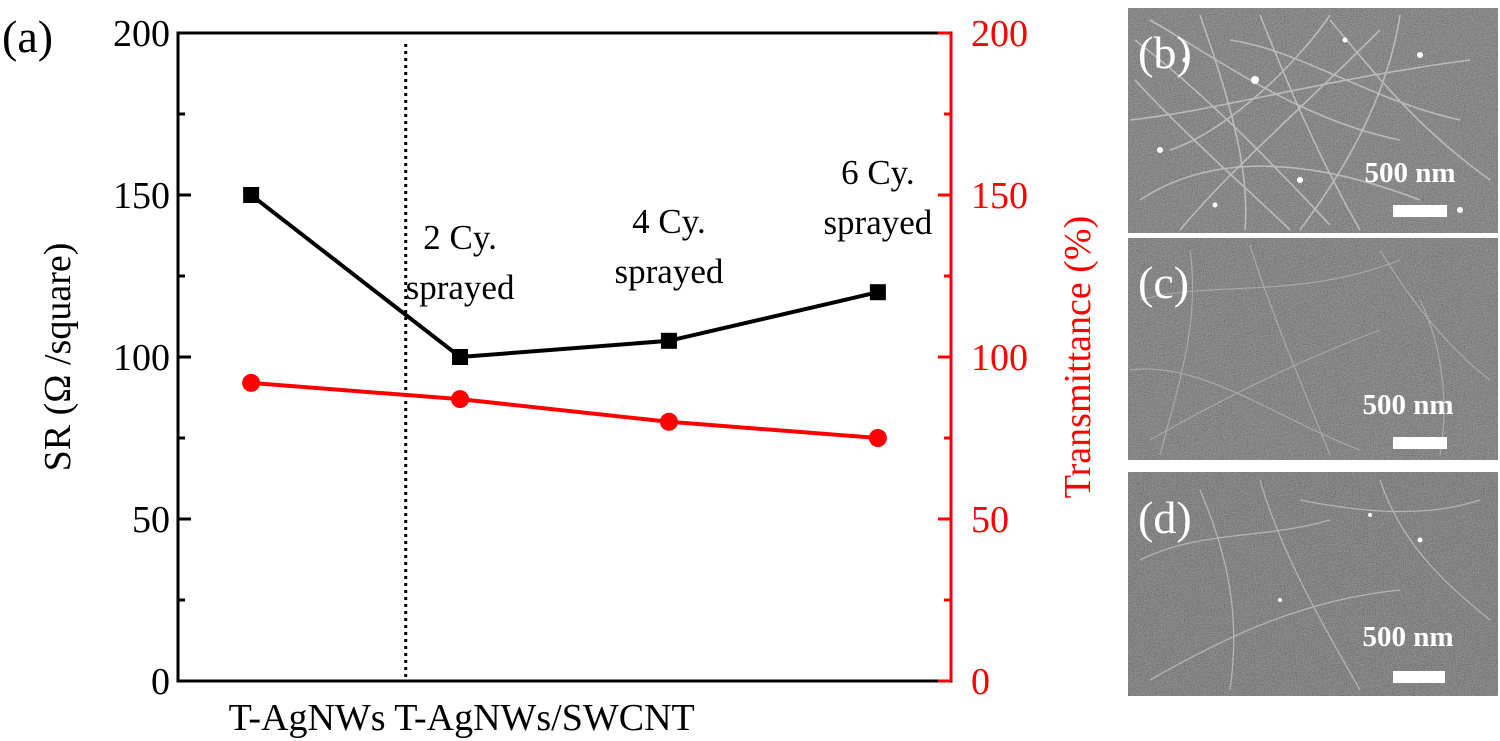 The height and width of the screenshot is (741, 1500). Describe the element at coordinates (669, 221) in the screenshot. I see `annotation-text: 4 Cy.` at that location.